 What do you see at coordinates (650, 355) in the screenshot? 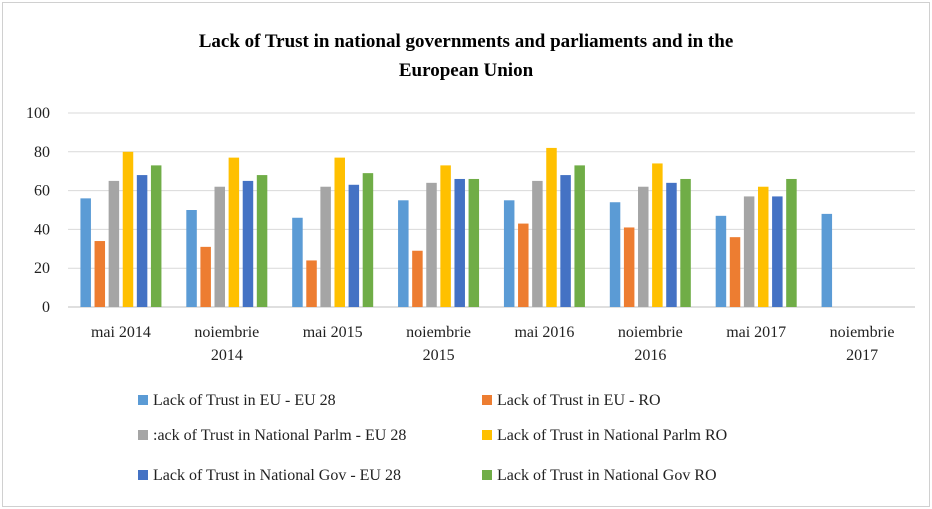
I see `x-tick-label: 2016` at bounding box center [650, 355].